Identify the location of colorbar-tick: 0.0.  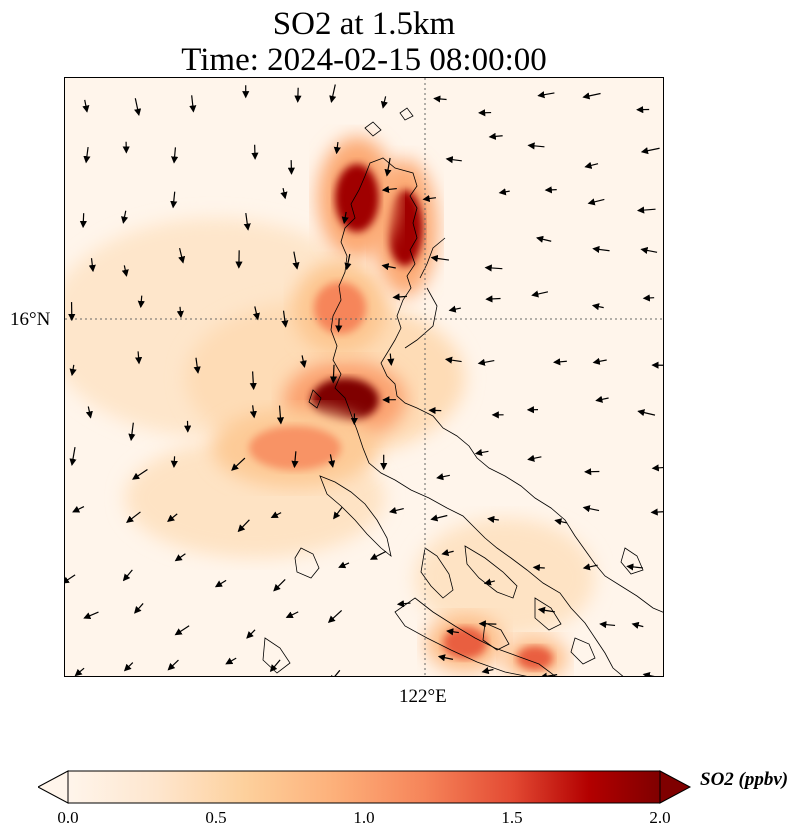
(68, 817).